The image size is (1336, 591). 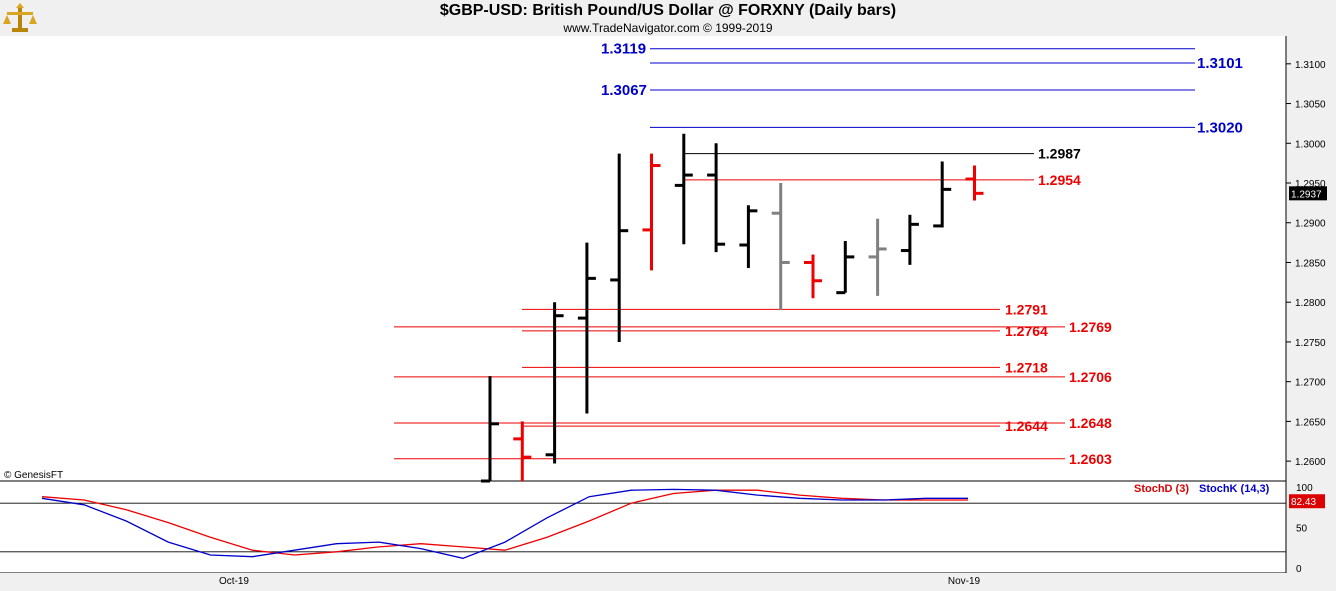 What do you see at coordinates (20, 17) in the screenshot?
I see `genesis-logo-icon` at bounding box center [20, 17].